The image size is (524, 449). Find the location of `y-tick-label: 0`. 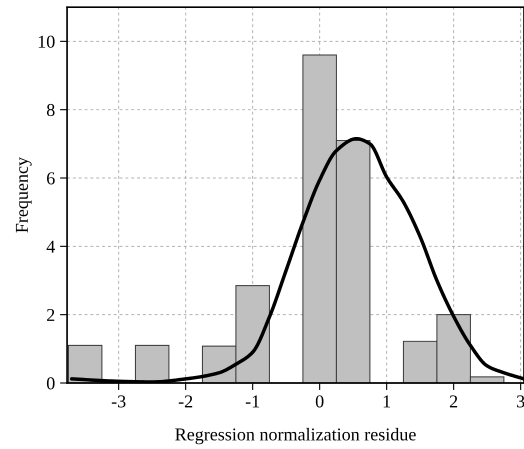

y-tick-label: 0 is located at coordinates (50, 383).